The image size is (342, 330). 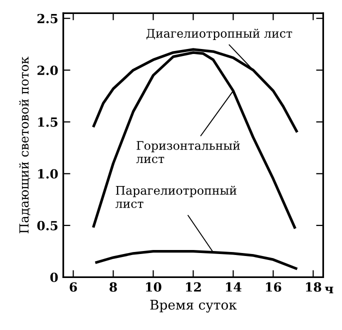 I want to click on x-tick-label: 10, so click(x=154, y=287).